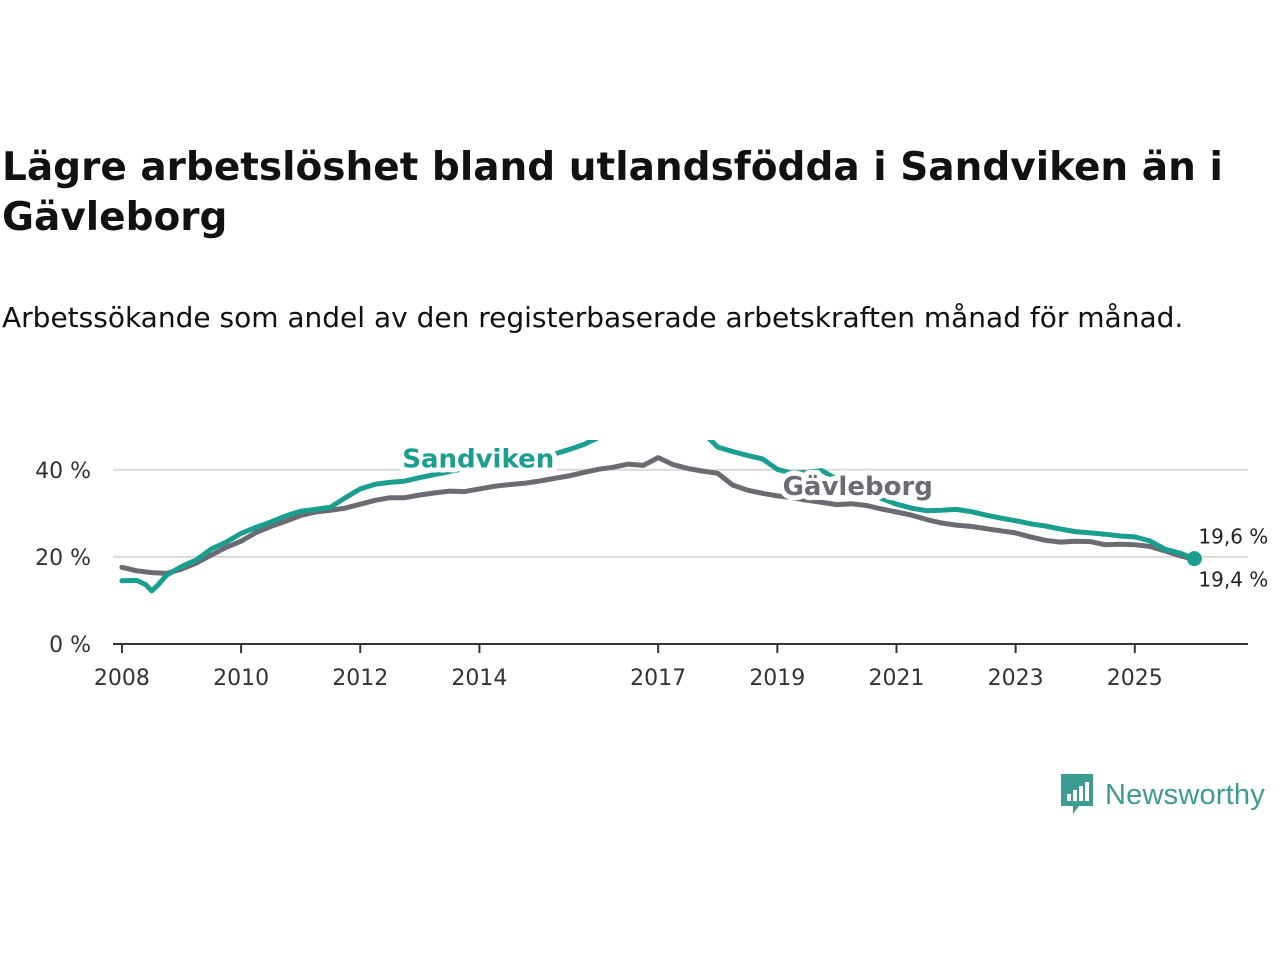 The image size is (1280, 960). I want to click on end-point-marker, so click(1194, 559).